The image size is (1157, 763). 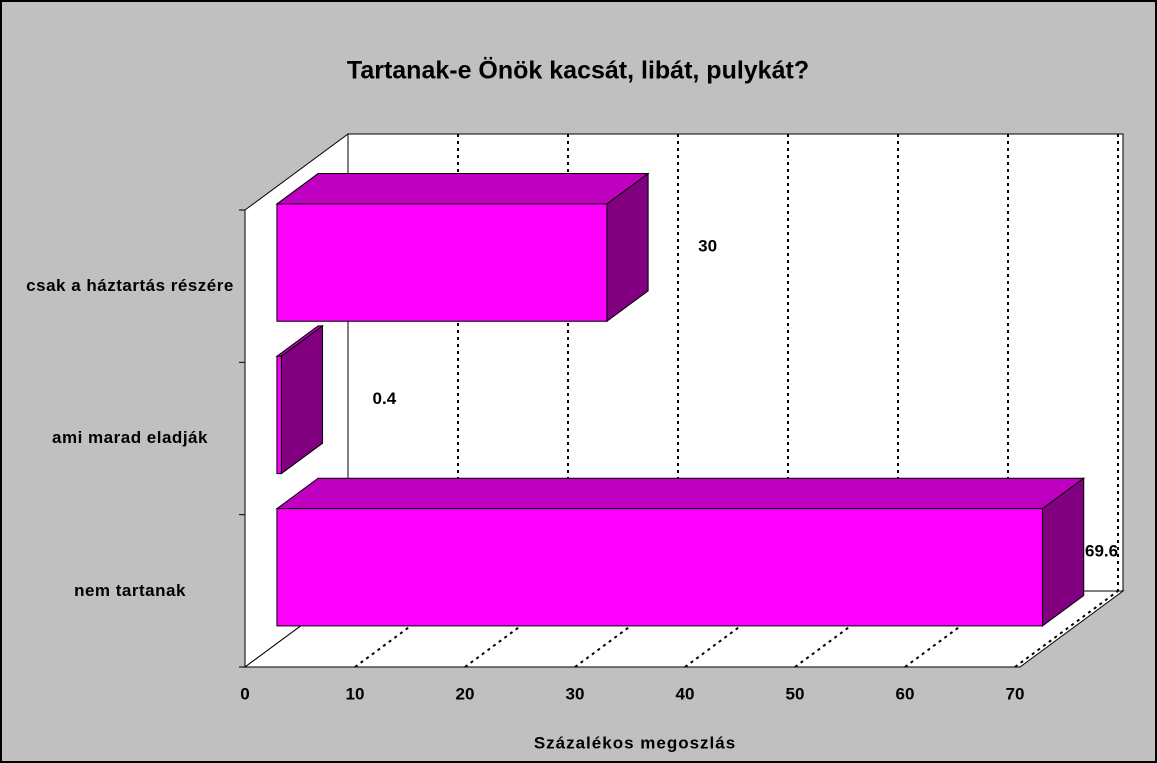 I want to click on y-tick-label-text: nem tartanak, so click(x=130, y=590).